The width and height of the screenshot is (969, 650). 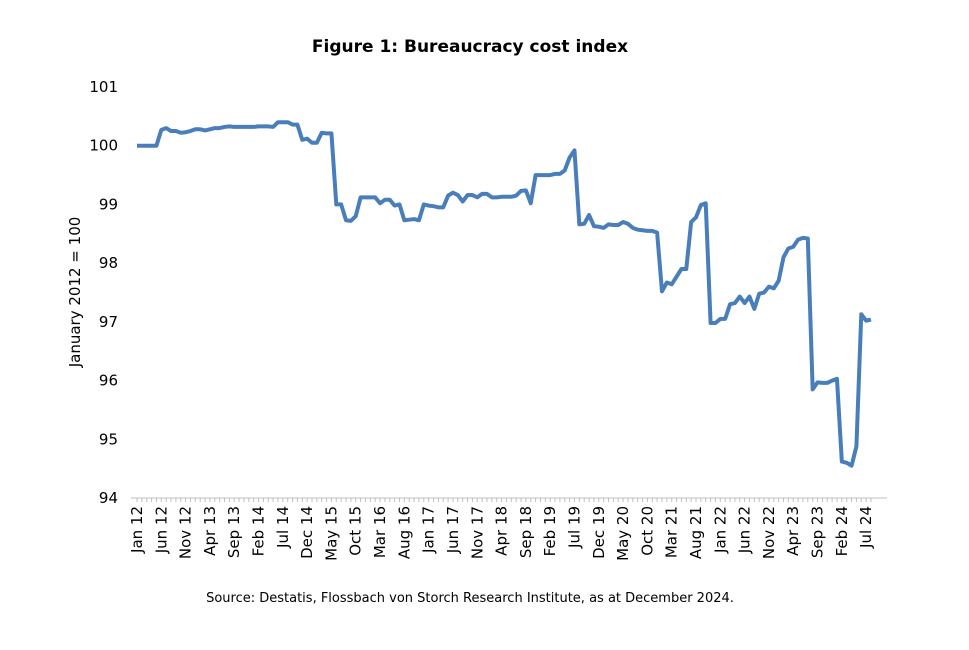 What do you see at coordinates (453, 530) in the screenshot?
I see `x-tick-label: Jun 17` at bounding box center [453, 530].